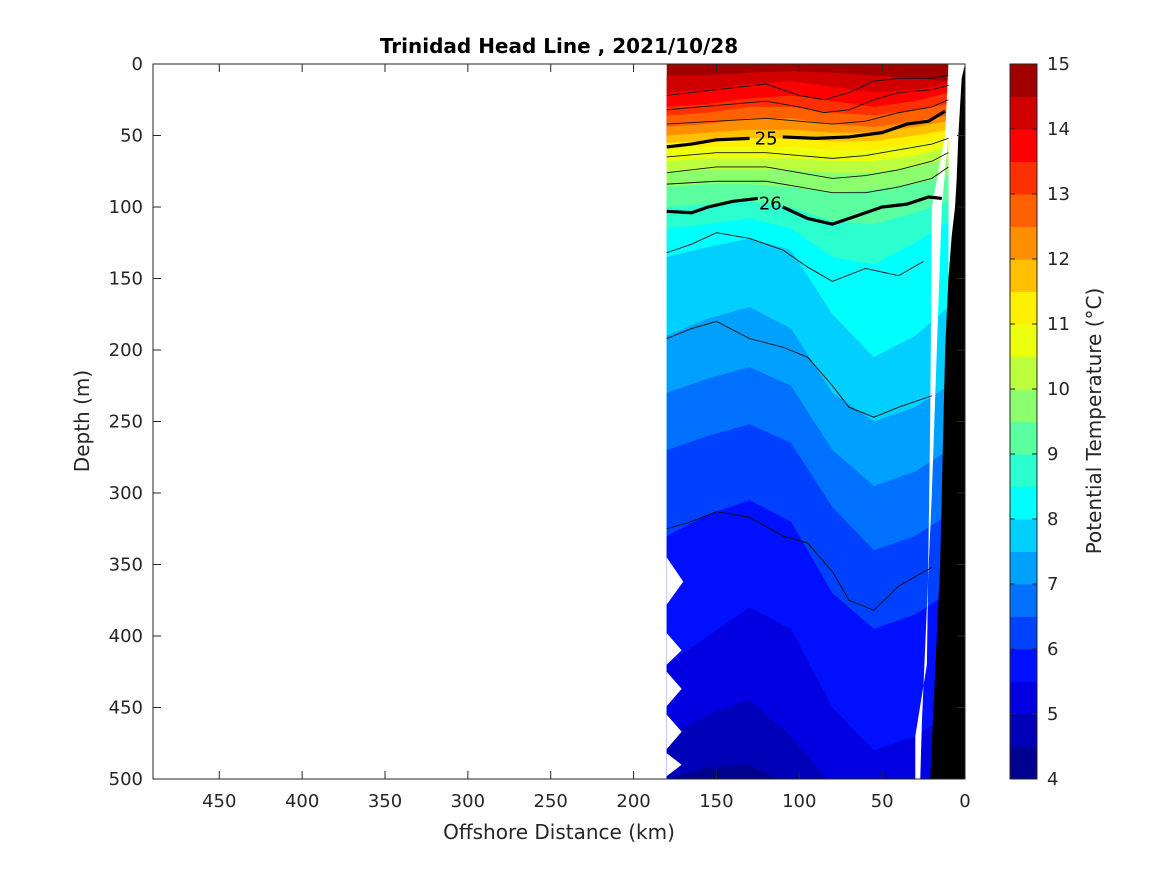 The height and width of the screenshot is (875, 1167). Describe the element at coordinates (1058, 194) in the screenshot. I see `colorbar-tick-label: 13` at that location.